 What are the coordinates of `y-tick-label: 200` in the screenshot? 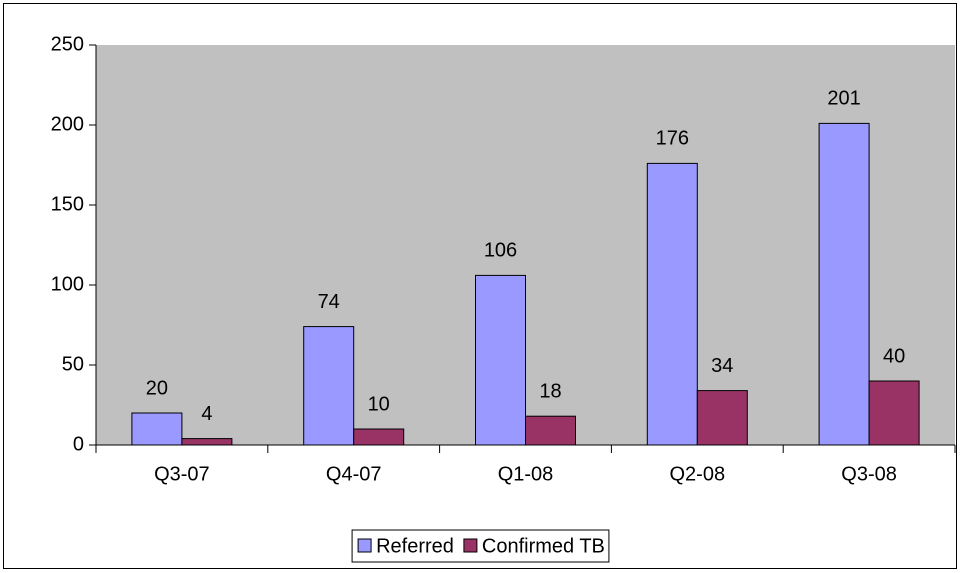 It's located at (67, 124).